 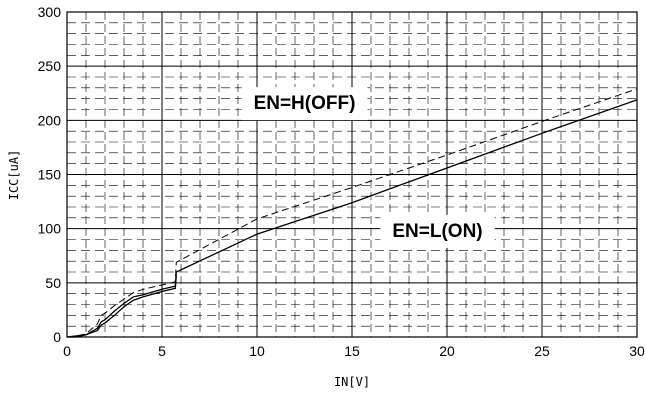 What do you see at coordinates (50, 229) in the screenshot?
I see `y-tick-label: 100` at bounding box center [50, 229].